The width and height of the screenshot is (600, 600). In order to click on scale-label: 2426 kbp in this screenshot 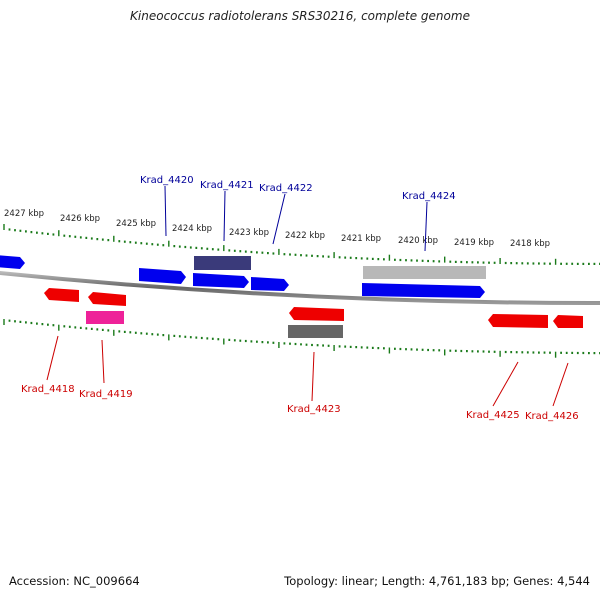, I will do `click(80, 219)`.